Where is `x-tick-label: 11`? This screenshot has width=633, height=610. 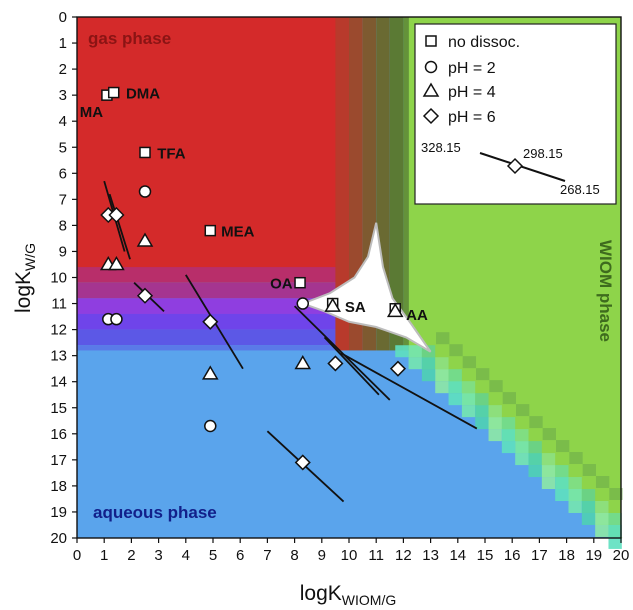
x-tick-label: 11 is located at coordinates (376, 555).